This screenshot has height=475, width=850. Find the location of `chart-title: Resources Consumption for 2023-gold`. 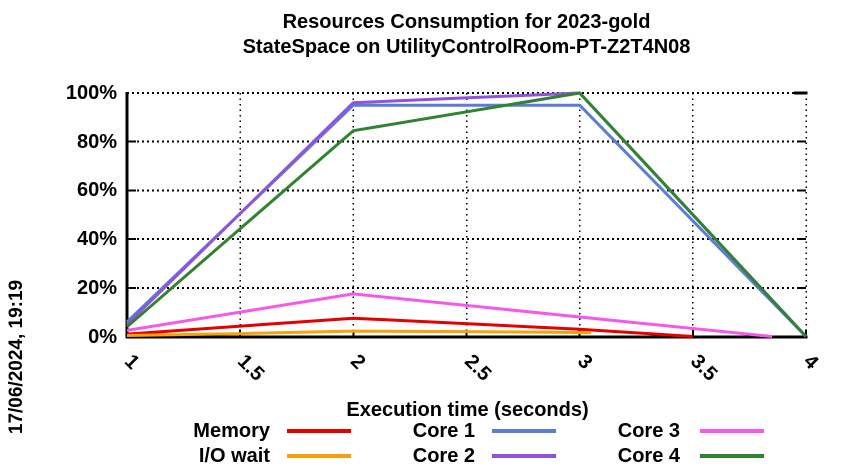

chart-title: Resources Consumption for 2023-gold is located at coordinates (466, 22).